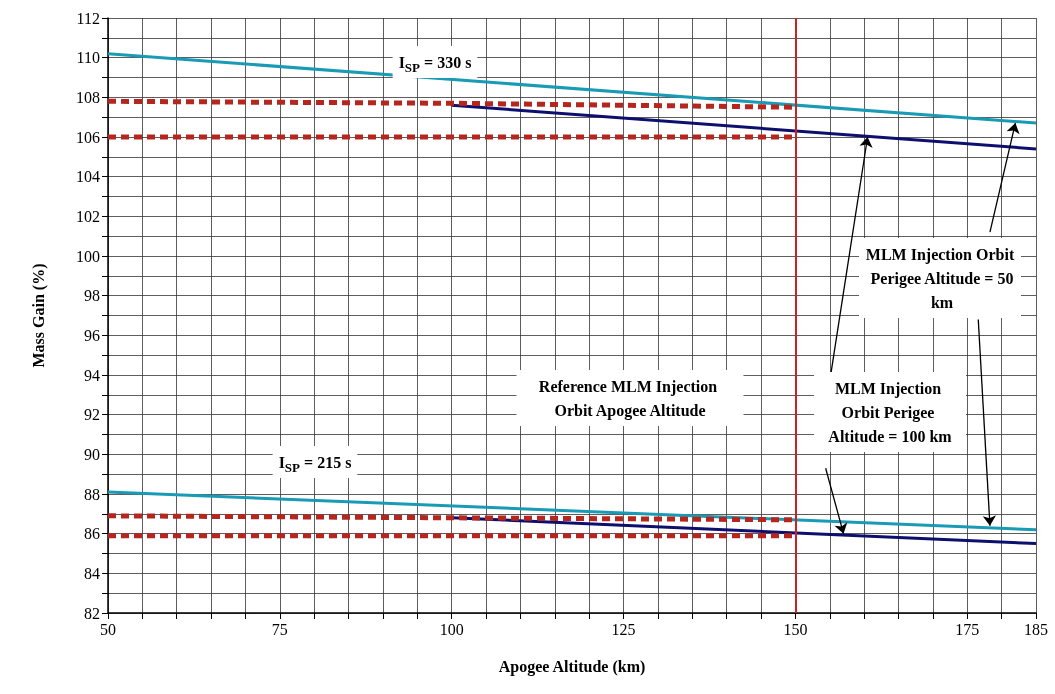 This screenshot has height=694, width=1055. What do you see at coordinates (623, 629) in the screenshot?
I see `x-tick-label: 125` at bounding box center [623, 629].